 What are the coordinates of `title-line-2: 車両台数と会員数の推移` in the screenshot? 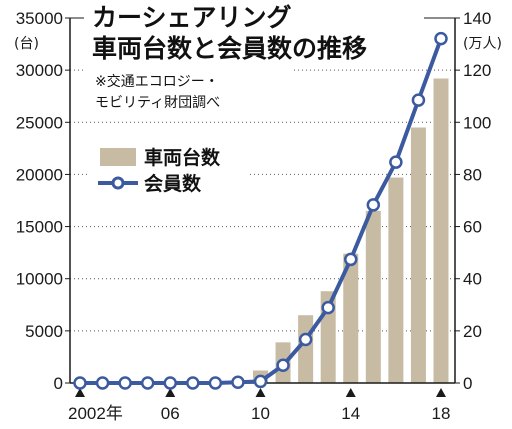 It's located at (229, 48).